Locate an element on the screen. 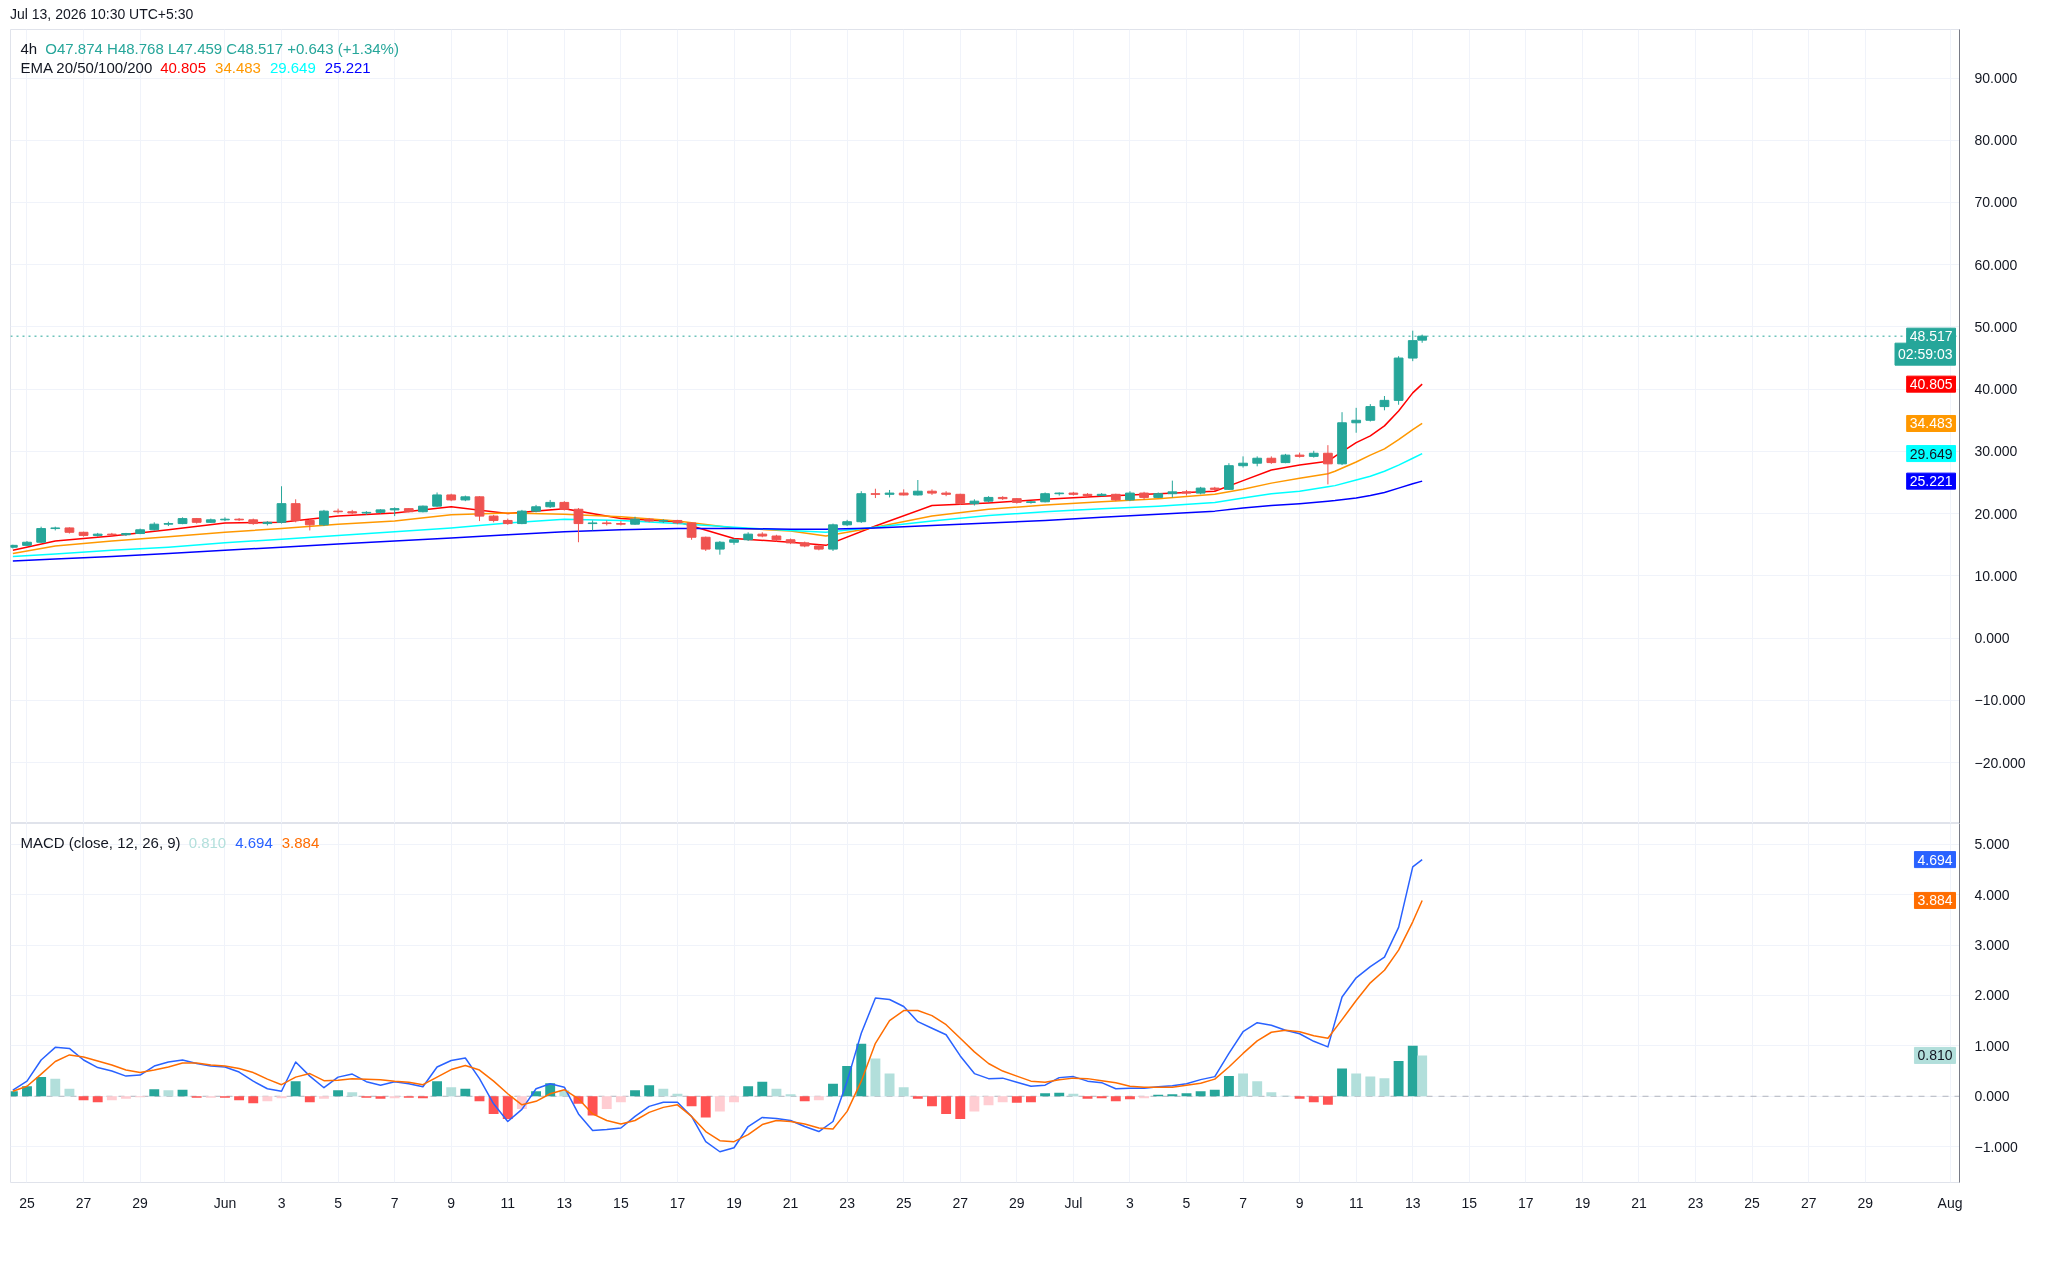  annotation: MACD (close, 12, 26, 9) is located at coordinates (100, 842).